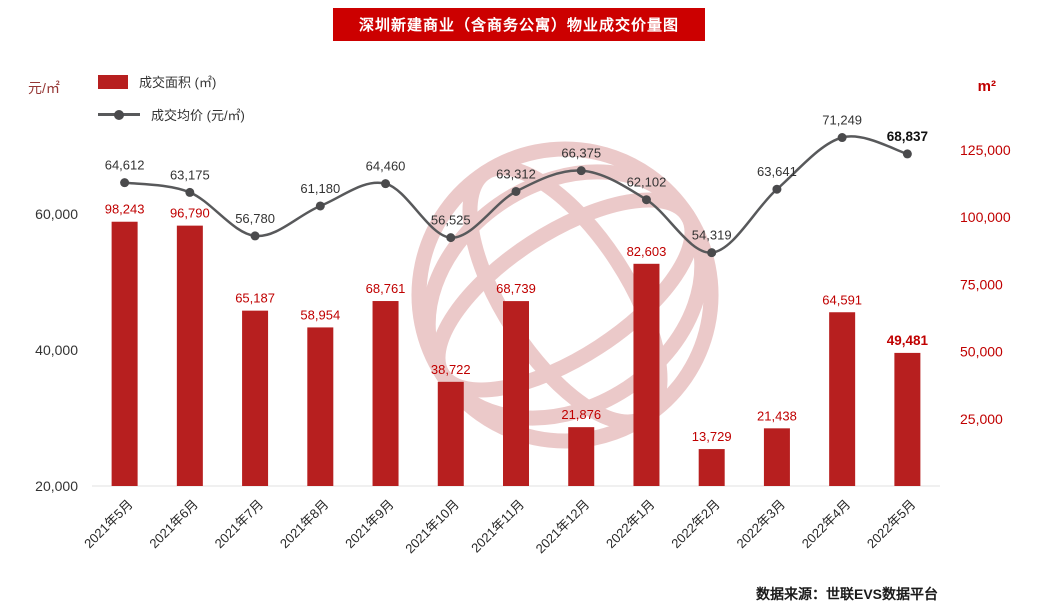 This screenshot has width=1038, height=616. I want to click on x-axis-label-2021年12月: 2021年12月, so click(563, 527).